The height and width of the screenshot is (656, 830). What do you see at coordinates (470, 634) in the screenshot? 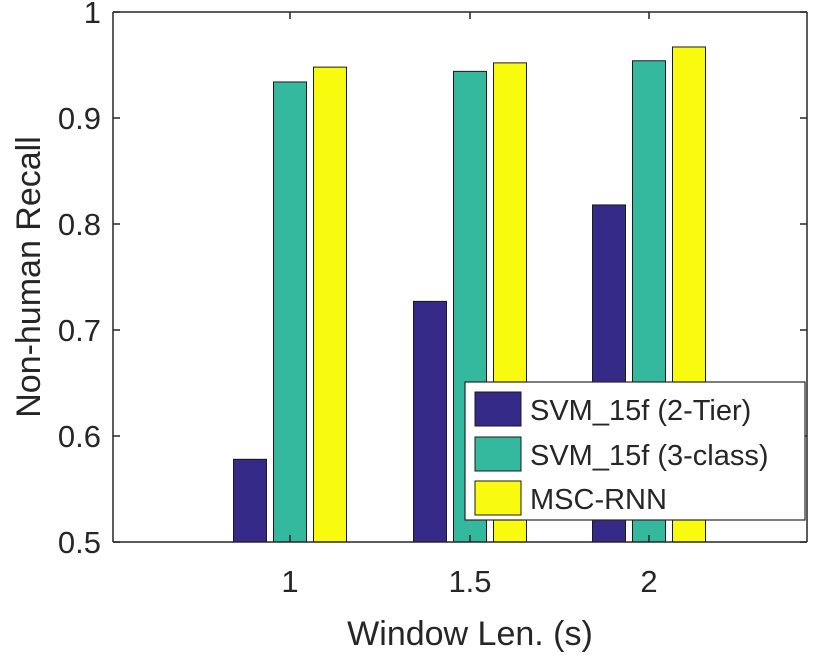
I see `x-axis-label: Window Len. (s)` at bounding box center [470, 634].